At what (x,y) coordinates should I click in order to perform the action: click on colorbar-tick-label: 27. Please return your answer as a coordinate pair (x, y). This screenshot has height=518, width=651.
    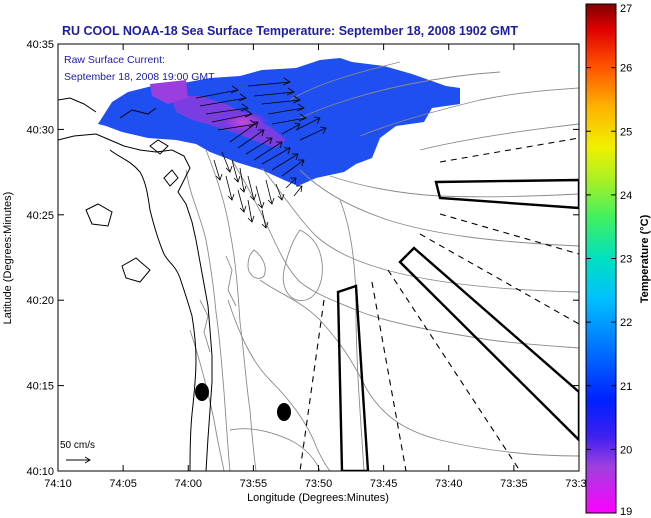
    Looking at the image, I should click on (626, 9).